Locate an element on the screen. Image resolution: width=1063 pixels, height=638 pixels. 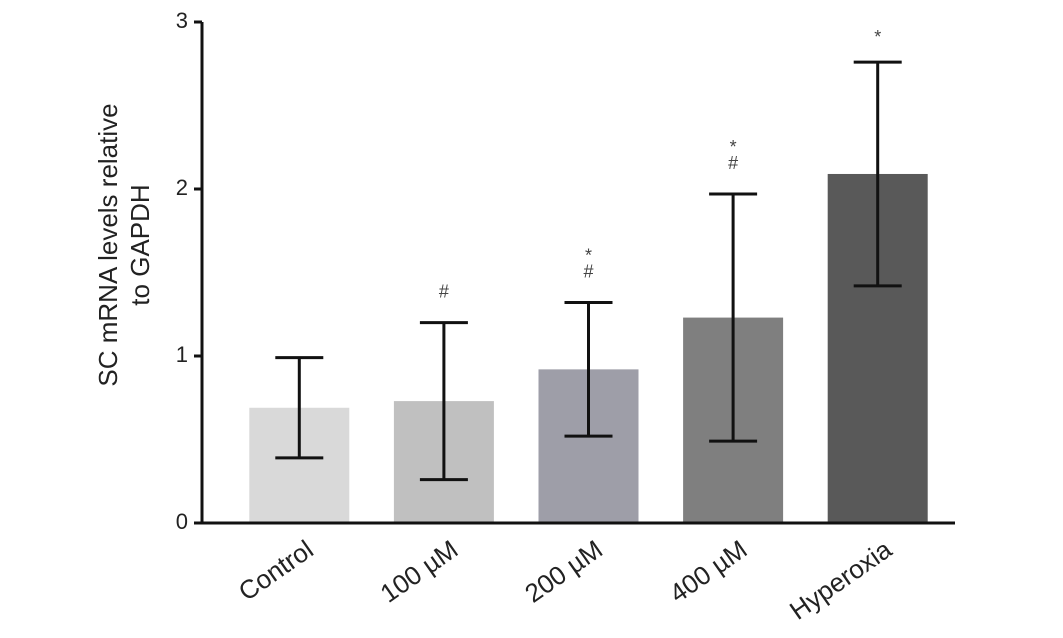
y-axis-label: SC mRNA levels relative is located at coordinates (108, 244).